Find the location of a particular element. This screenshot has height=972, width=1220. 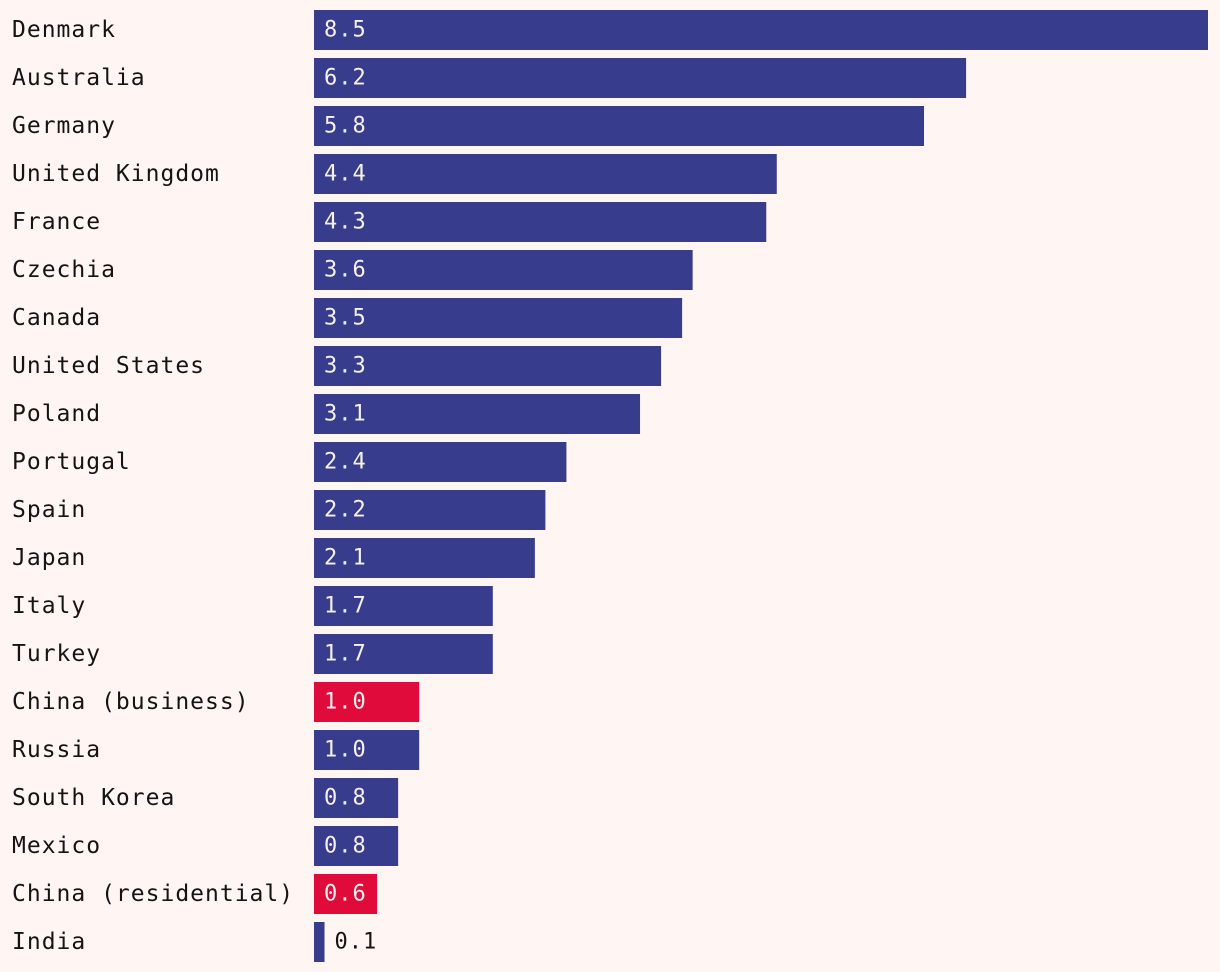

value-label-france: 4.3 is located at coordinates (345, 222).